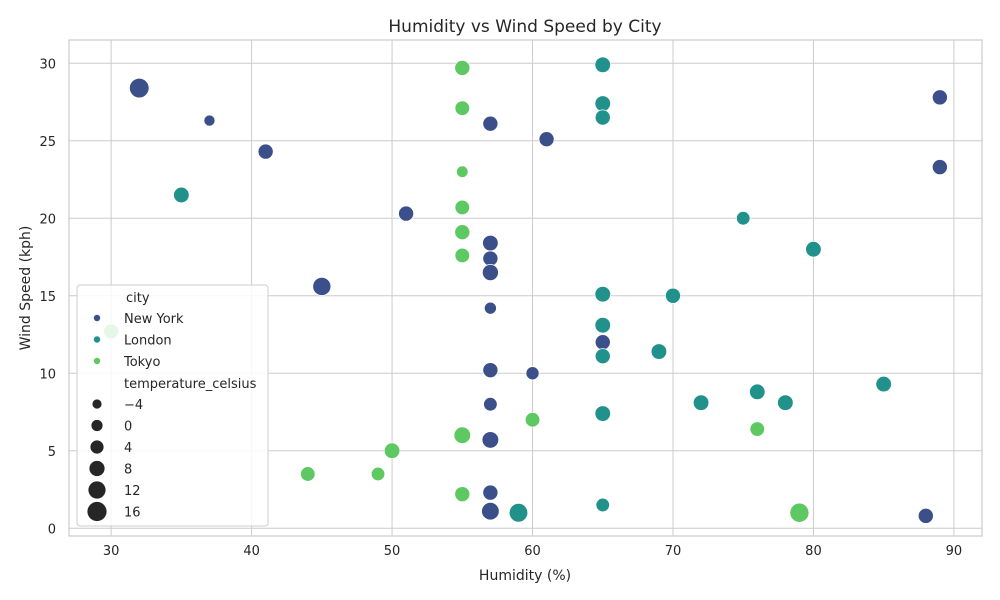 The width and height of the screenshot is (1000, 600). I want to click on y-tick-label: 15, so click(47, 297).